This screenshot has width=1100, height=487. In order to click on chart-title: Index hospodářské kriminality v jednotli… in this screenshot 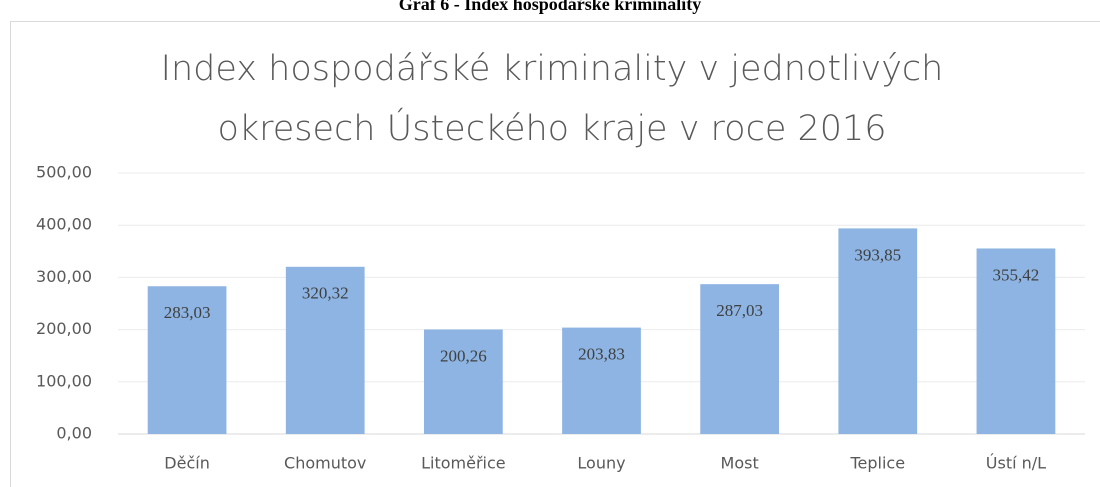, I will do `click(552, 69)`.